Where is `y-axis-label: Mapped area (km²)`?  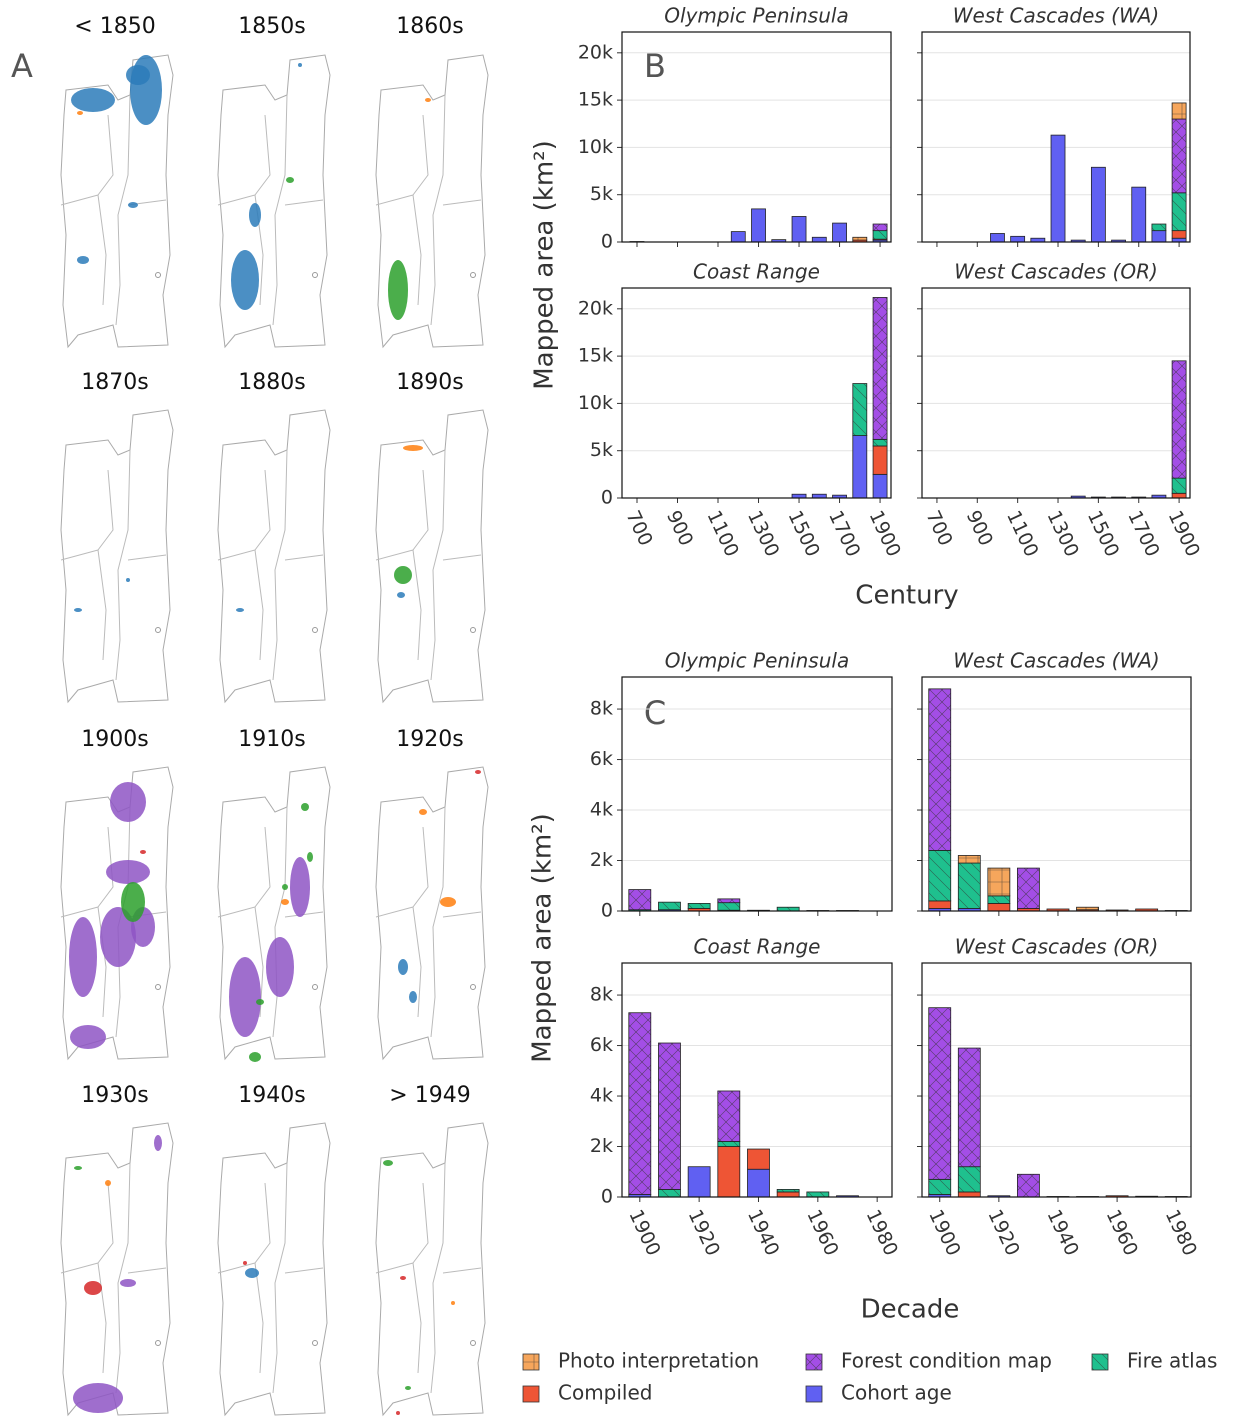
y-axis-label: Mapped area (km²) is located at coordinates (545, 264).